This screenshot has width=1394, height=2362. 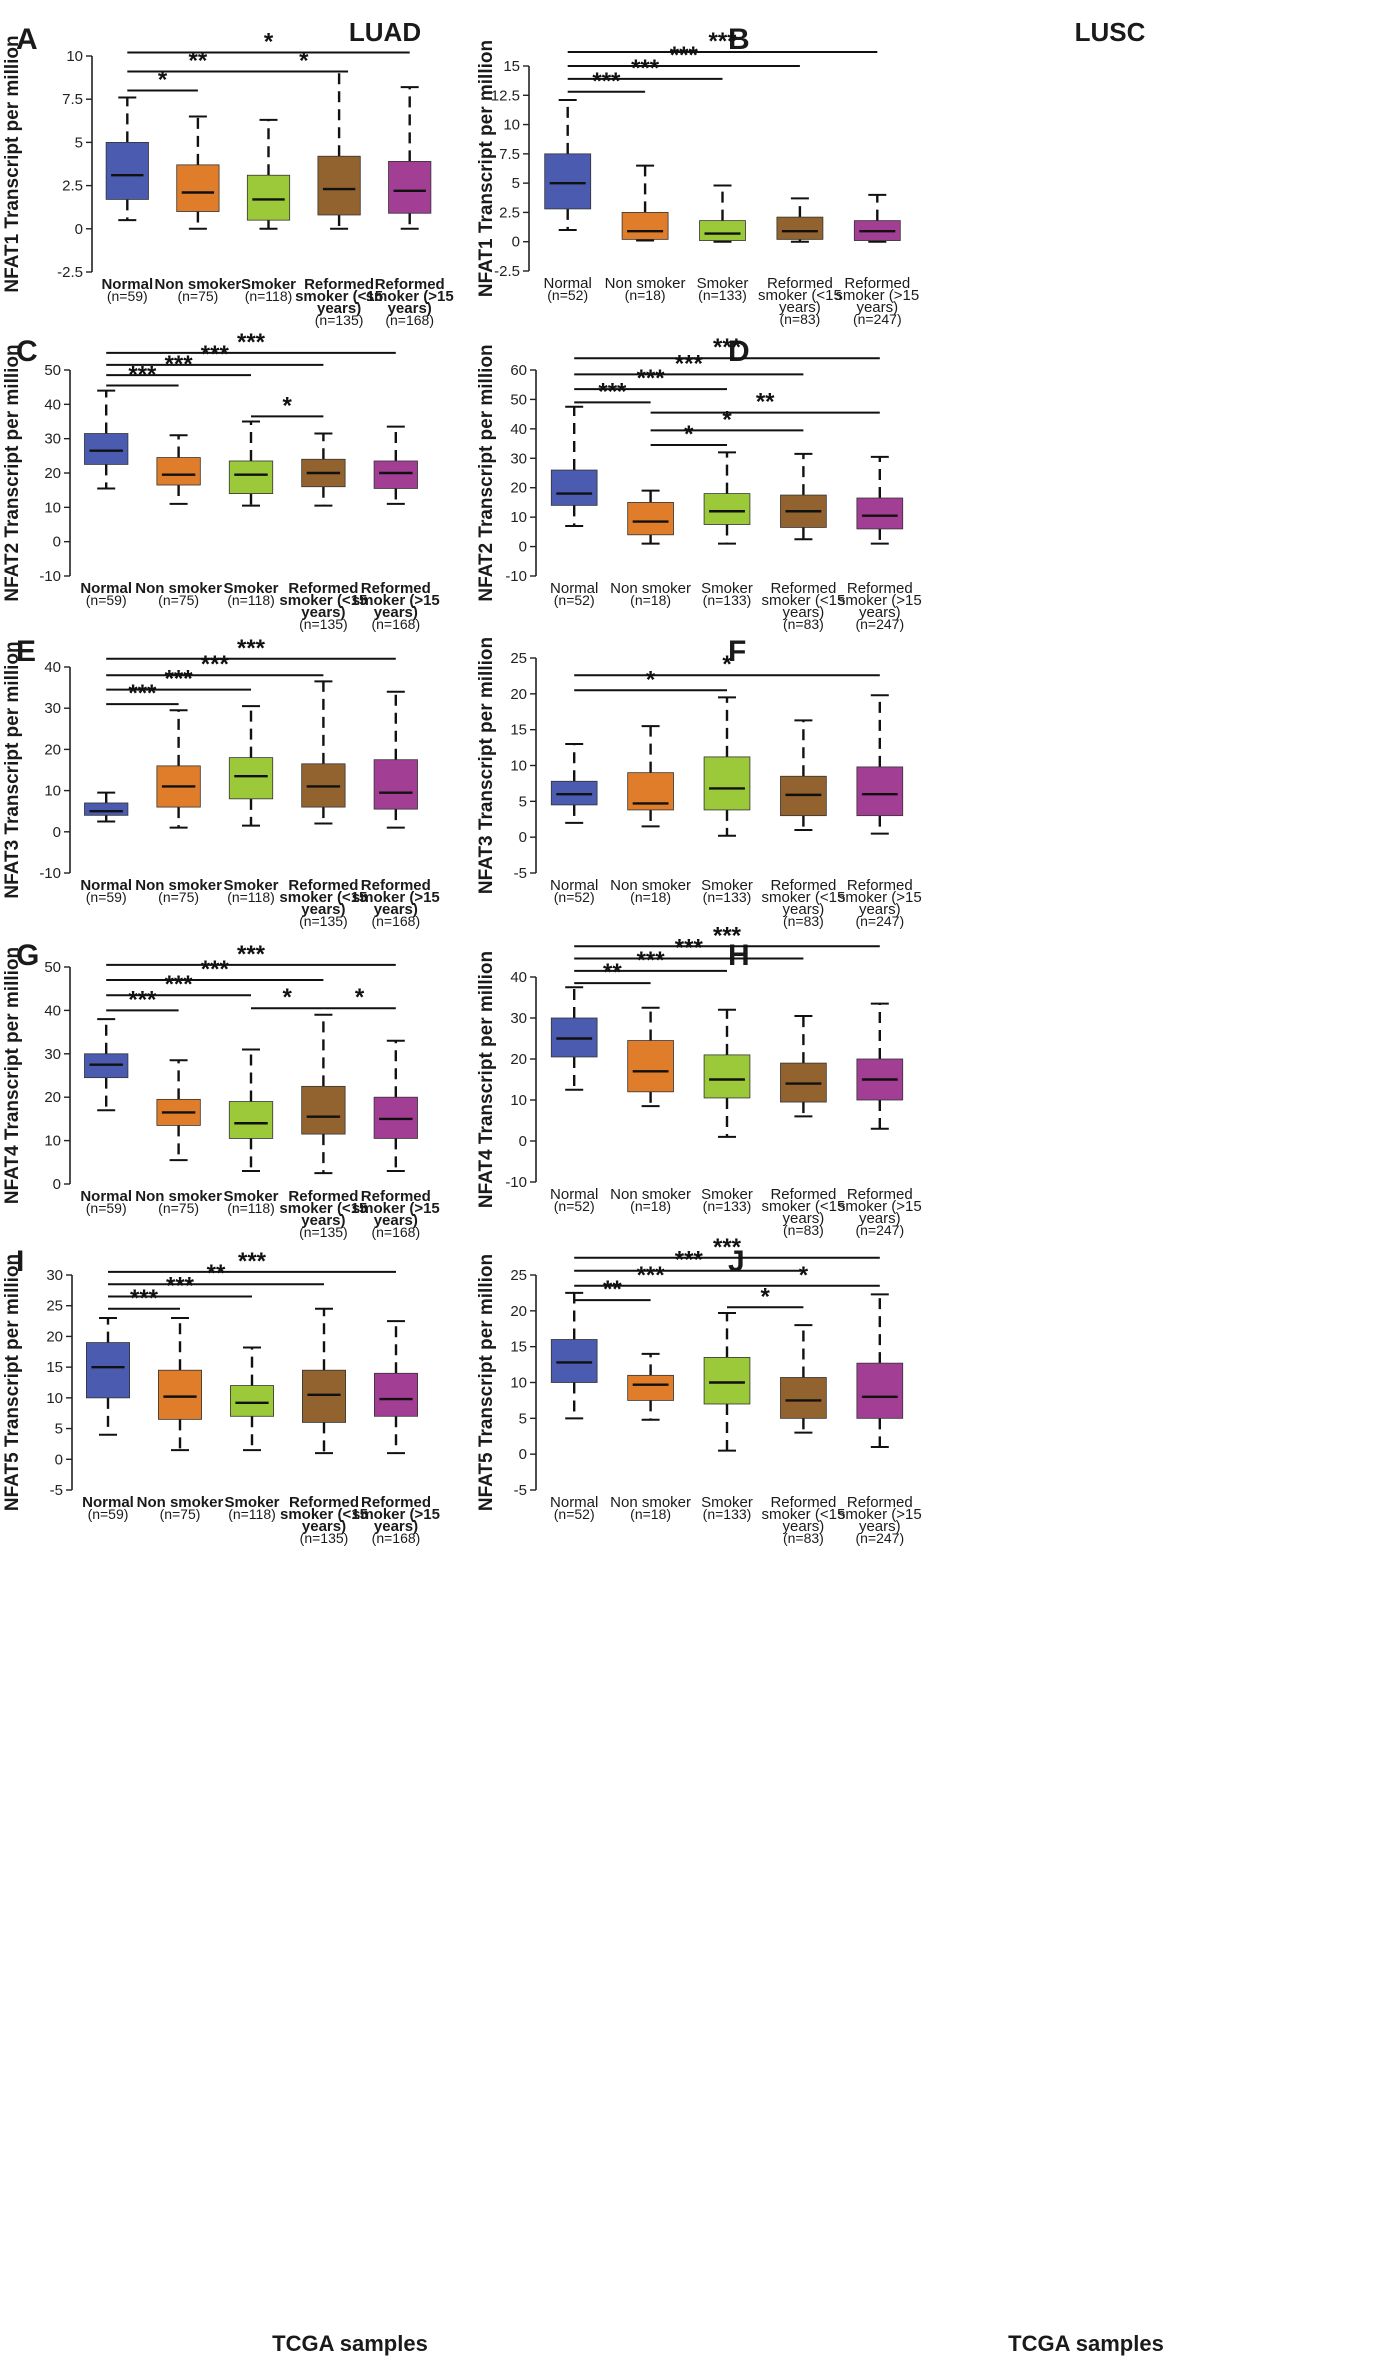 I want to click on y-tick-label: -2.5, so click(x=507, y=271).